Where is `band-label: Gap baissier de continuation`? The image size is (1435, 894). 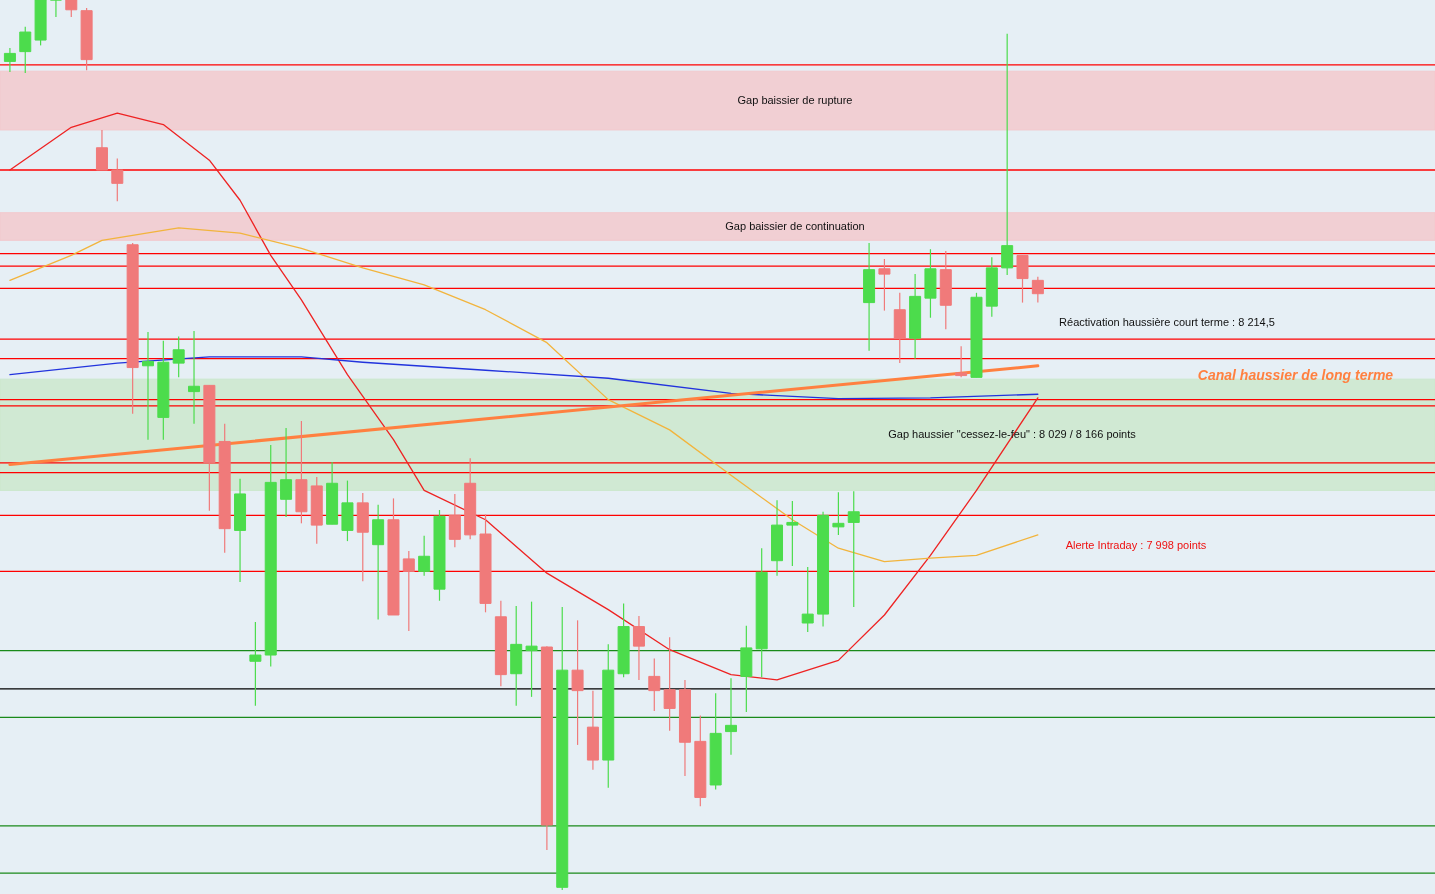
band-label: Gap baissier de continuation is located at coordinates (795, 225).